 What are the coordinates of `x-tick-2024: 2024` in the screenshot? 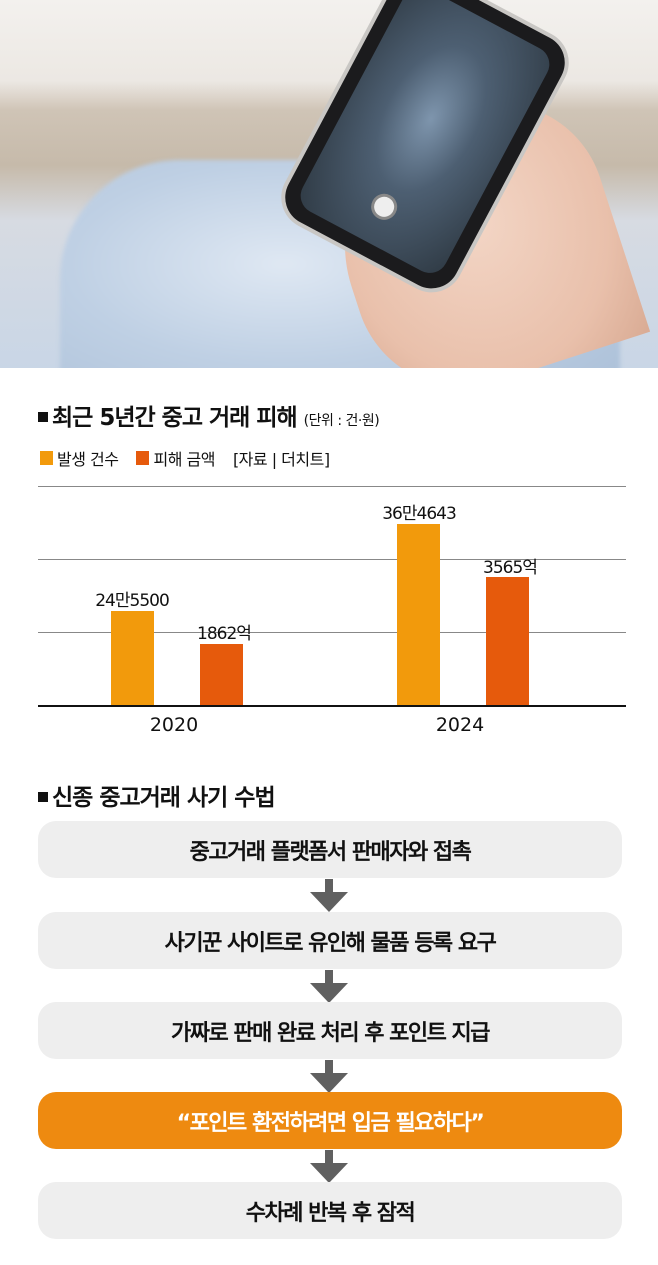 It's located at (460, 725).